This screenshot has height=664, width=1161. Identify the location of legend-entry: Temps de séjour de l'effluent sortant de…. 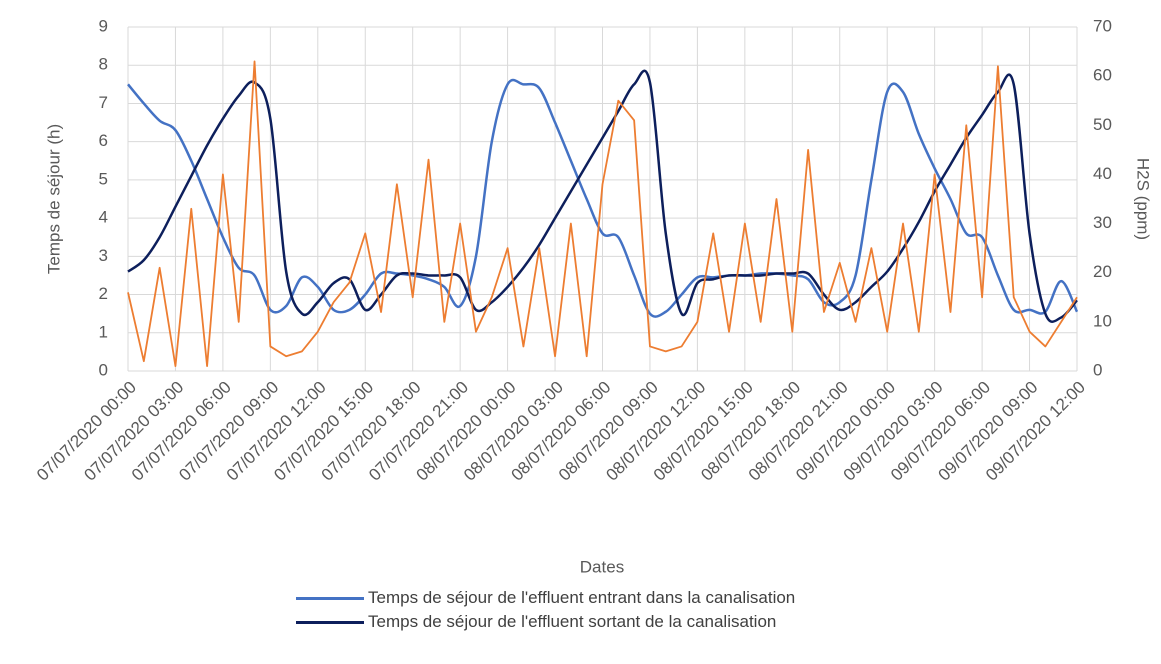
(572, 622).